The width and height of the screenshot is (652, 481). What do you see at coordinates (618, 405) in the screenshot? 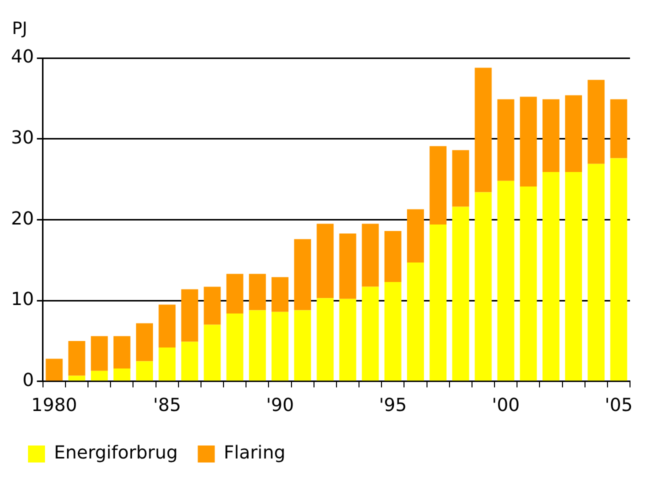
I see `x-tick-label: '05` at bounding box center [618, 405].